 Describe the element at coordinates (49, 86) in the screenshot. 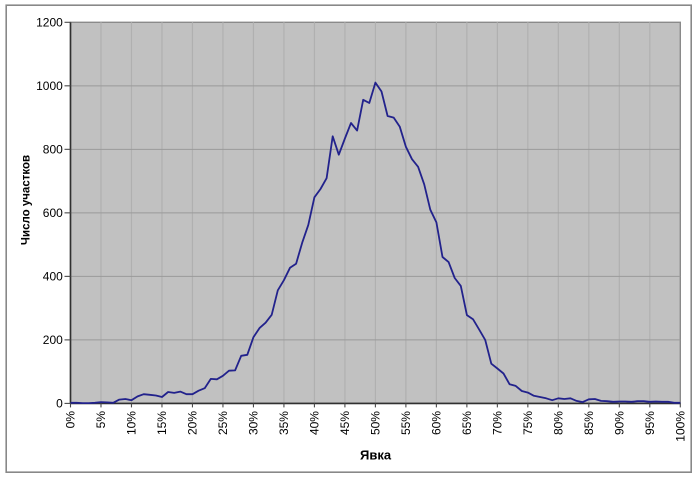

I see `svg-text: 1000` at that location.